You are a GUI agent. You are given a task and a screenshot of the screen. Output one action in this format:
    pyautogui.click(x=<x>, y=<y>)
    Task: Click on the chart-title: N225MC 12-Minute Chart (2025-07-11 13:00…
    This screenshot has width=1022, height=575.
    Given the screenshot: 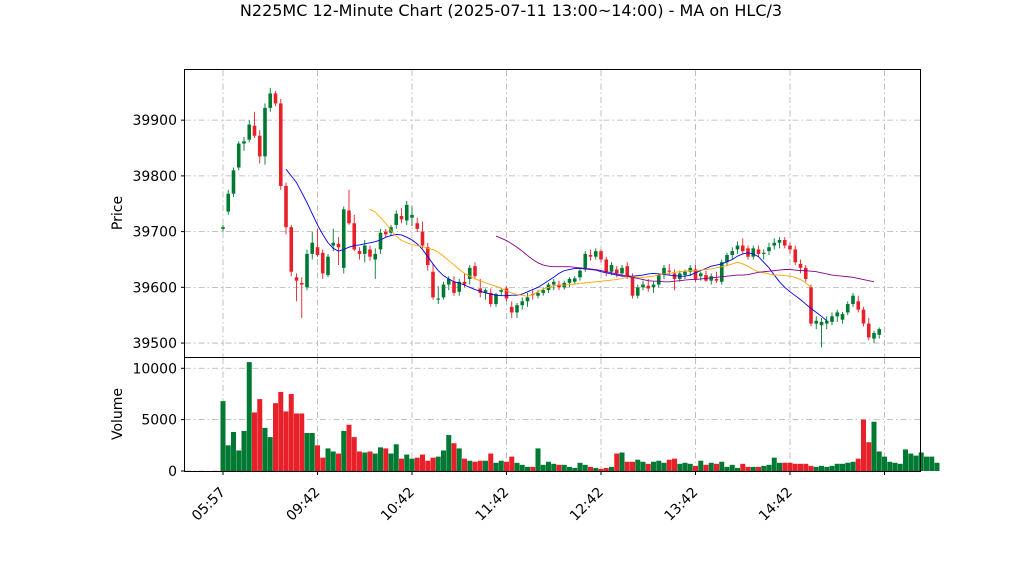 What is the action you would take?
    pyautogui.click(x=511, y=10)
    